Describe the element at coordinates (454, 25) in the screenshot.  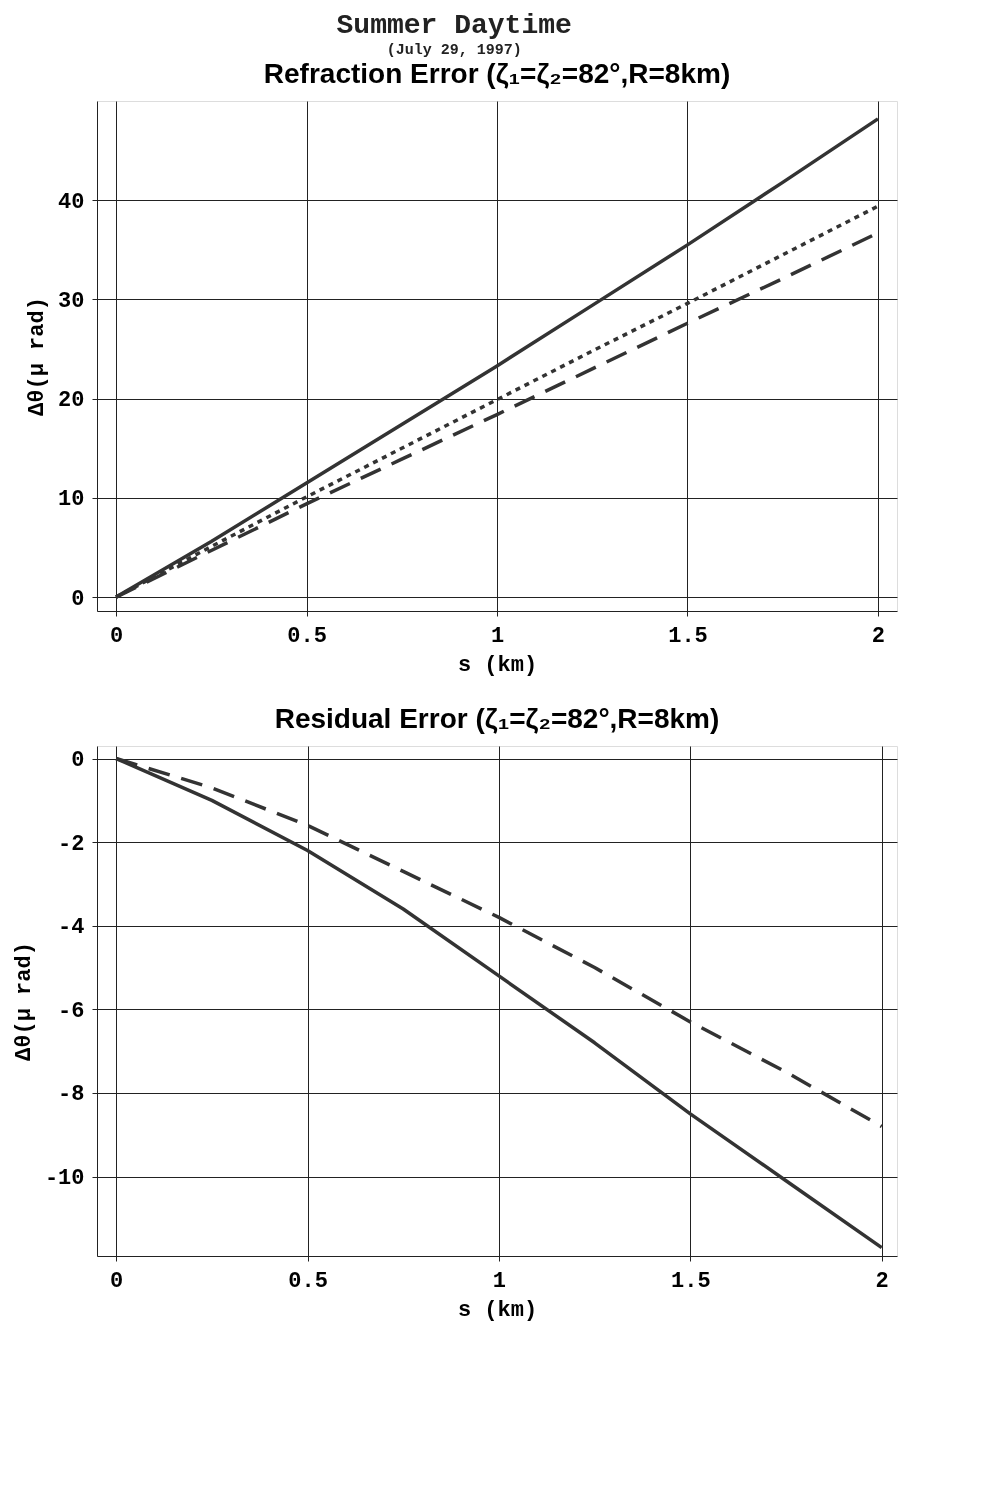
I see `text: Summer Daytime` at that location.